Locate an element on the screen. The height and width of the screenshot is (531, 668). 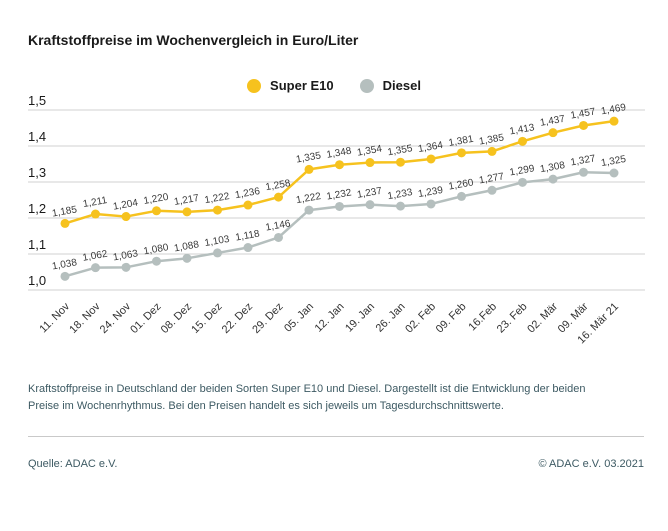
svg-text: 1,385 is located at coordinates (491, 139).